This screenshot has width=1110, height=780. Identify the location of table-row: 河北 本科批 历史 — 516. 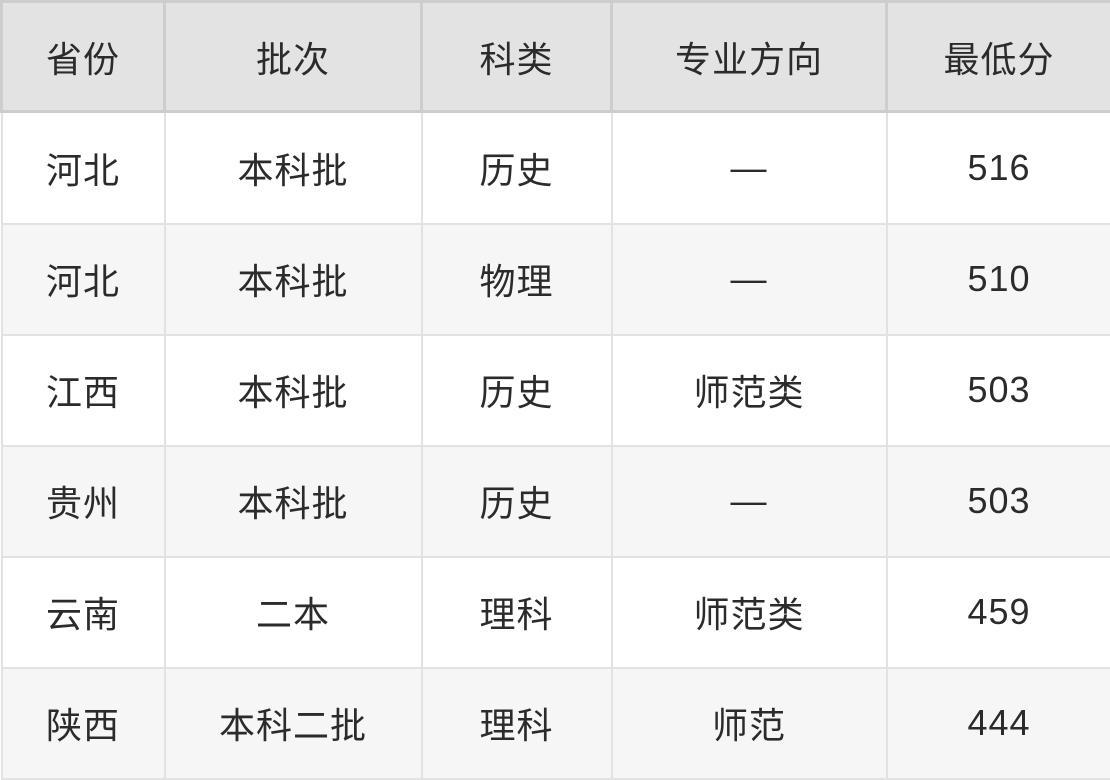
(555, 167).